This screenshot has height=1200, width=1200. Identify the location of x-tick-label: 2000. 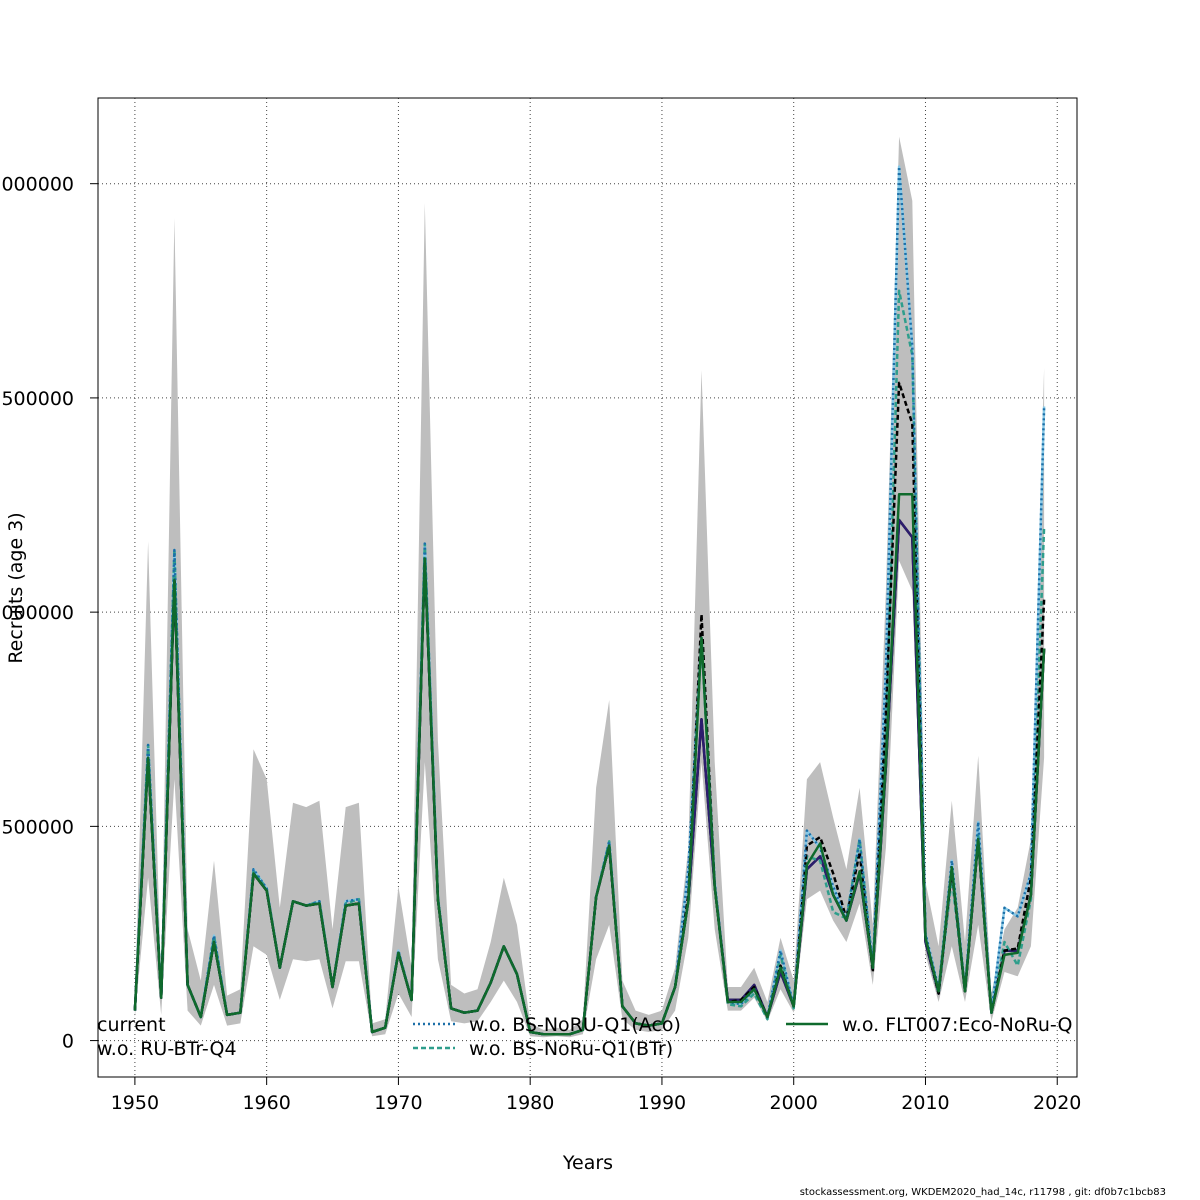
(794, 1103).